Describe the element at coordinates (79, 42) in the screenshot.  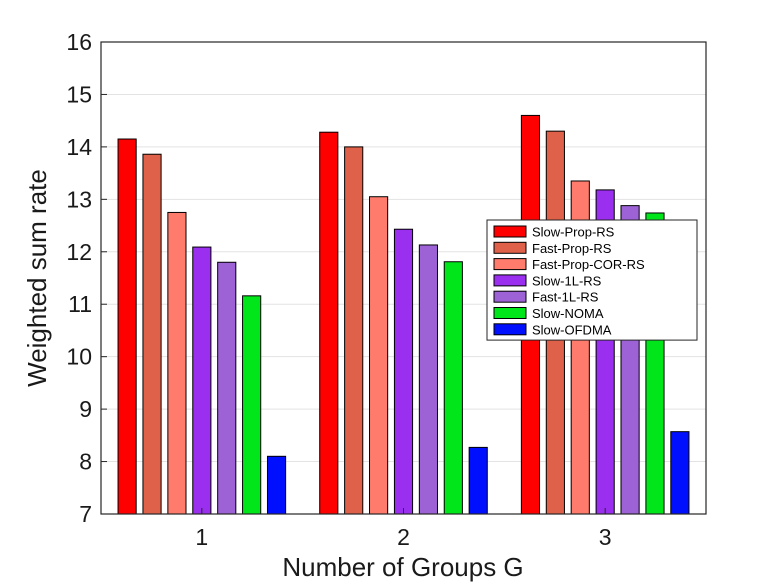
I see `y-tick-label: 16` at that location.